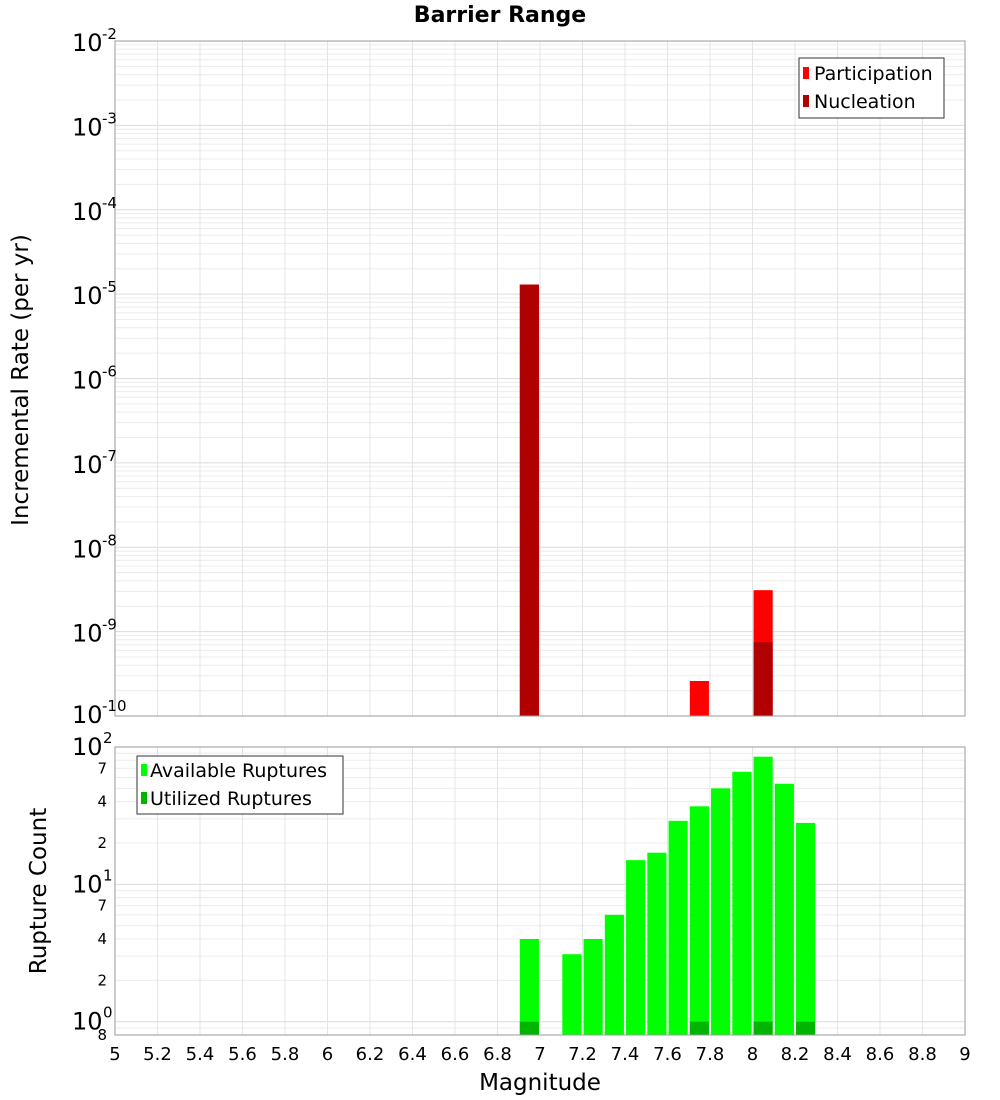 The height and width of the screenshot is (1100, 1000). What do you see at coordinates (144, 770) in the screenshot?
I see `legend-swatch-available` at bounding box center [144, 770].